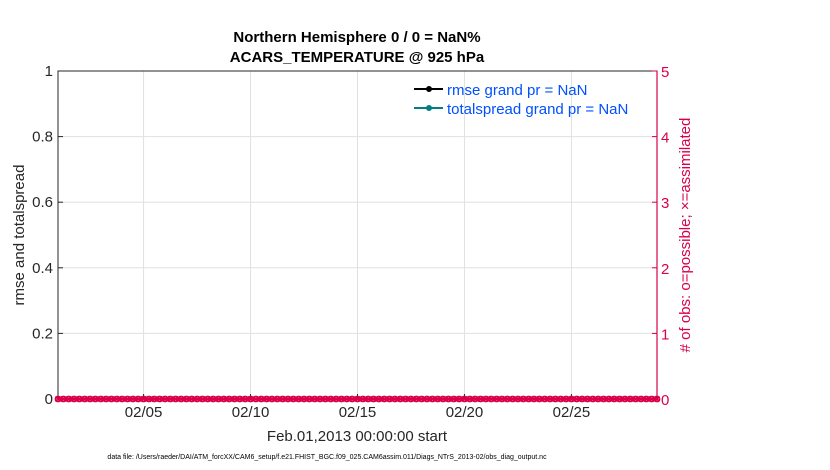 The height and width of the screenshot is (470, 830). Describe the element at coordinates (49, 71) in the screenshot. I see `y-tick-label: 1` at that location.